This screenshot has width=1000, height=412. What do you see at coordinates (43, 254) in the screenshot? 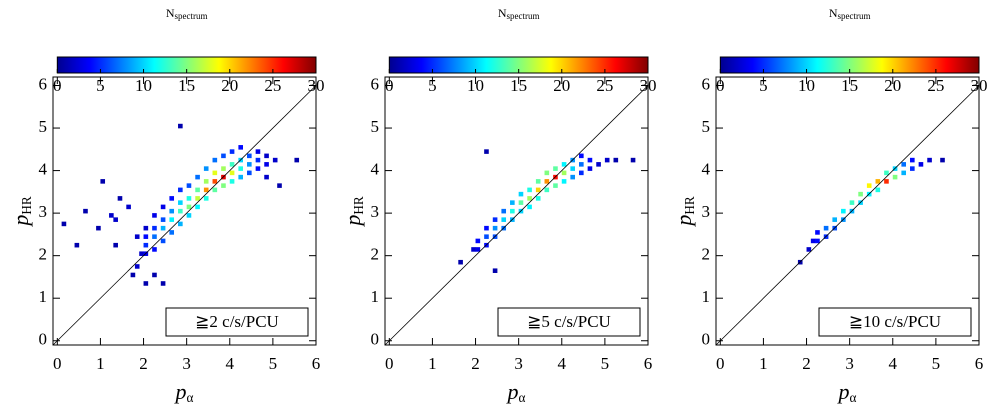
I see `y-tick-label: 2` at bounding box center [43, 254].